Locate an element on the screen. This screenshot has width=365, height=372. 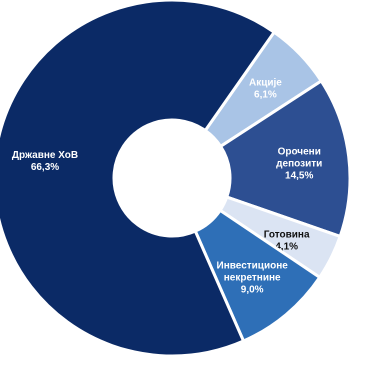
slice-label-акци-е: Акције 6,1% is located at coordinates (265, 89).